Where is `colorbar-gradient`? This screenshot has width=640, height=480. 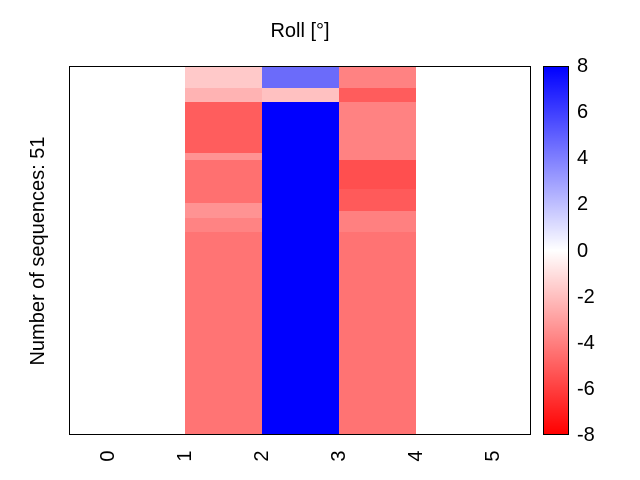 colorbar-gradient is located at coordinates (556, 250).